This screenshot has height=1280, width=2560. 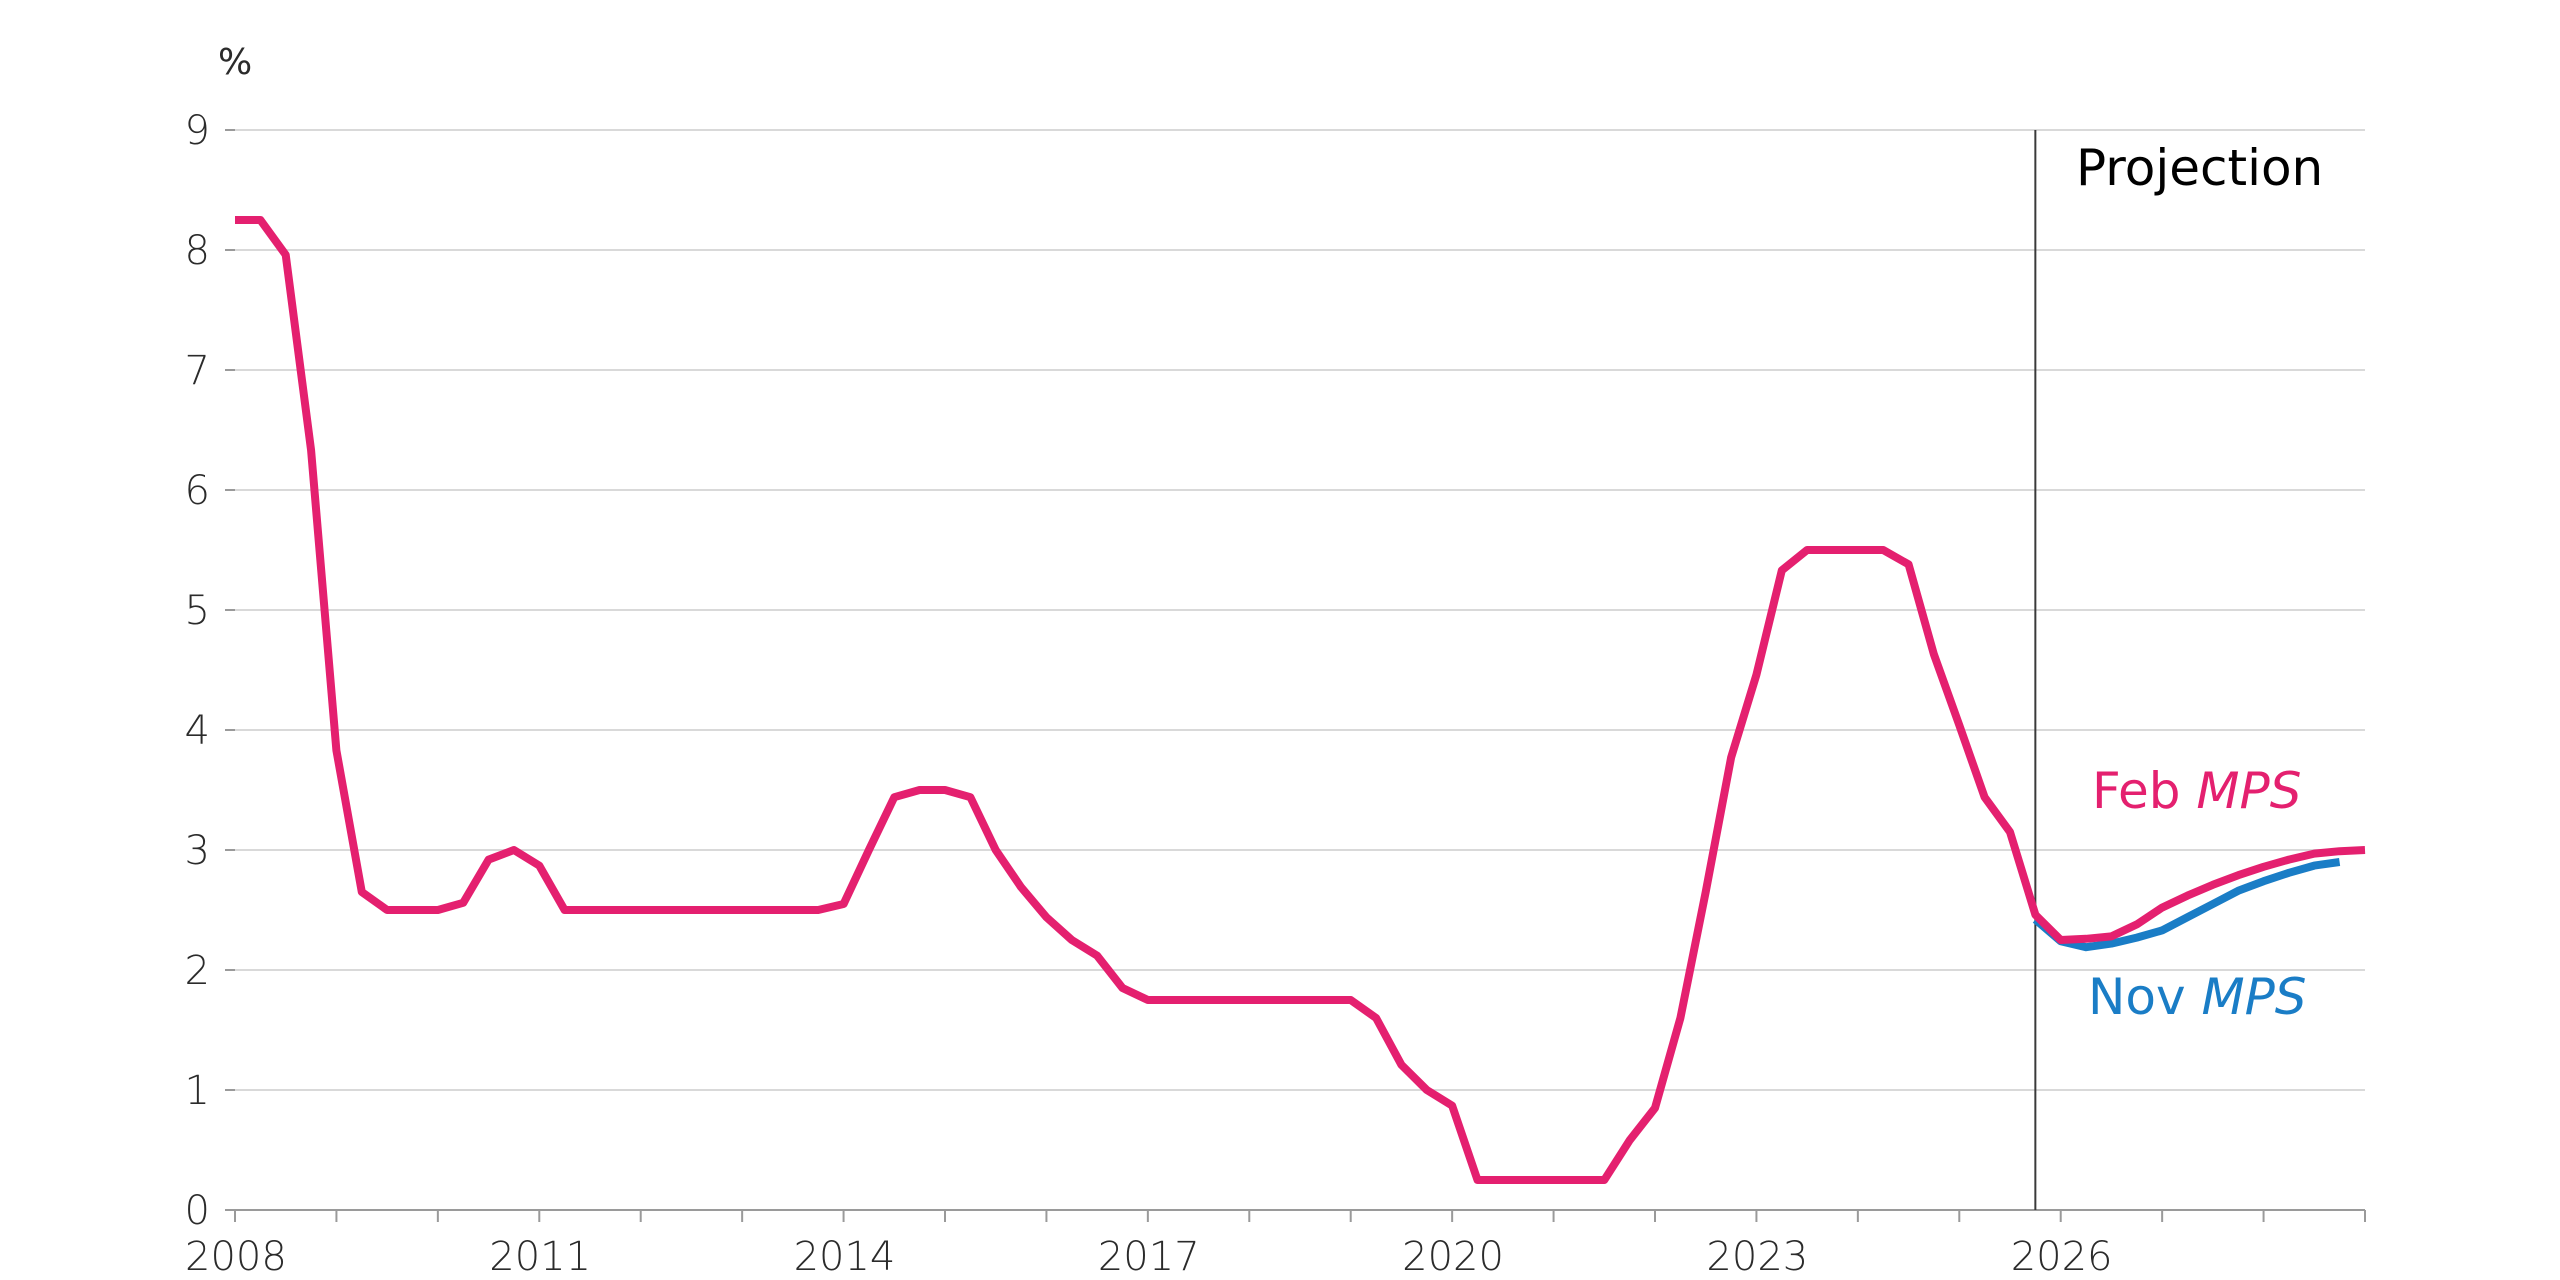 What do you see at coordinates (197, 611) in the screenshot?
I see `y-tick-label-5: 5` at bounding box center [197, 611].